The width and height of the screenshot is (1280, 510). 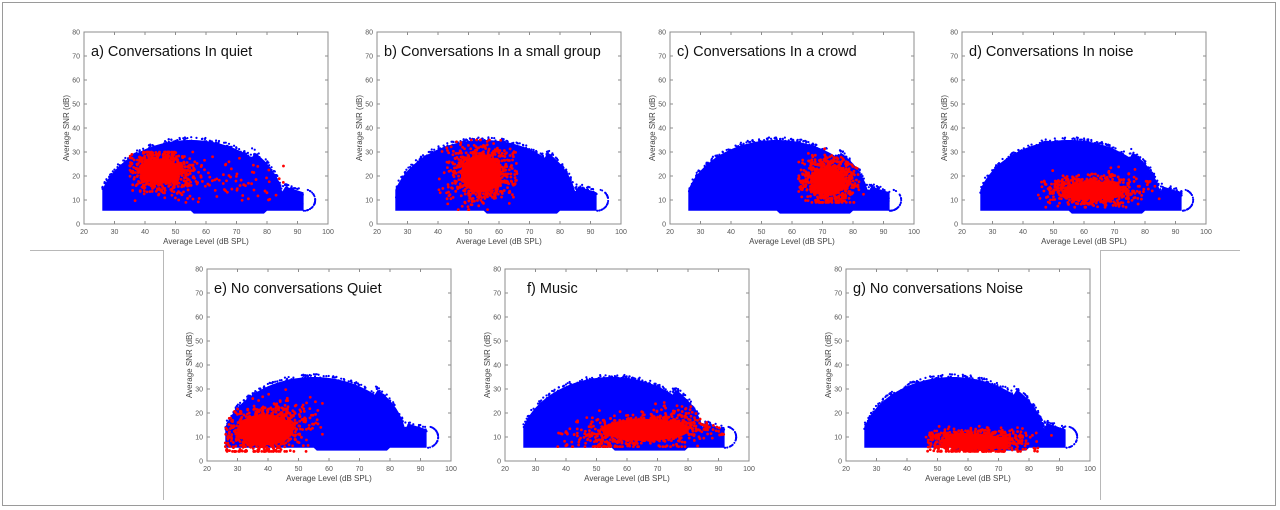 I want to click on divider-right-vertical, so click(x=1100, y=375).